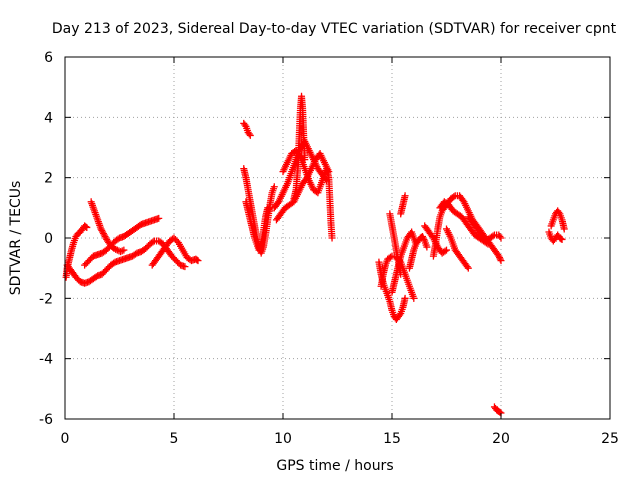 This screenshot has height=480, width=640. I want to click on series-sat-track-g, so click(259, 211).